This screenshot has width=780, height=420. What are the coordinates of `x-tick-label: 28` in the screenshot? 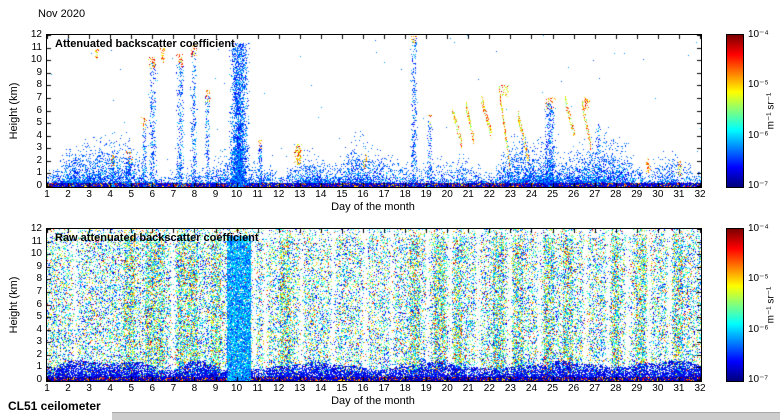 It's located at (616, 388).